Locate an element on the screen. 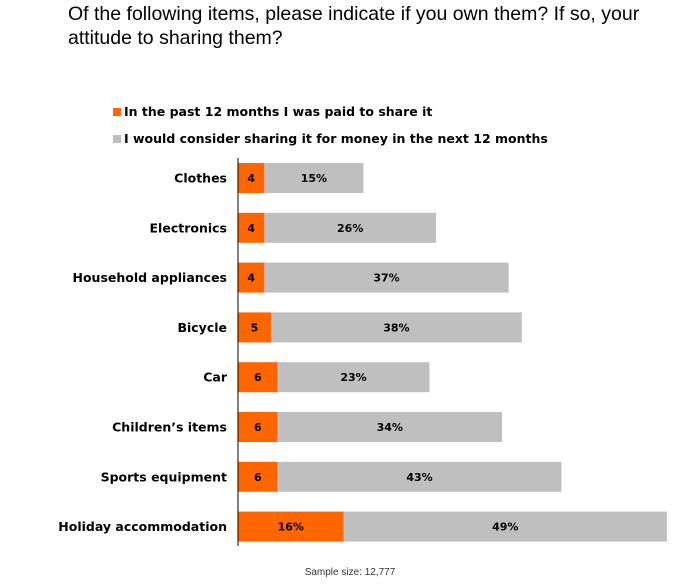  data-label-consider-sports-equipment: 43% is located at coordinates (419, 477).